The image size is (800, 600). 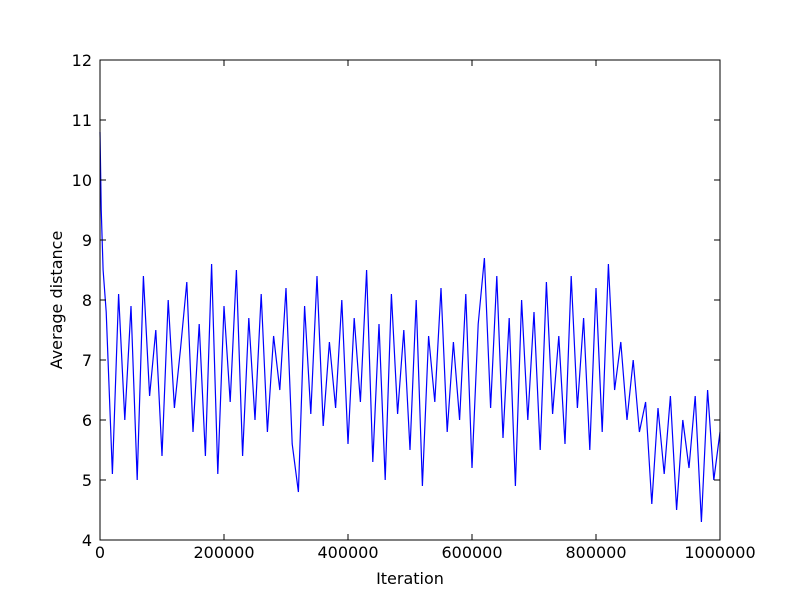 What do you see at coordinates (719, 552) in the screenshot?
I see `x-tick-label: 1000000` at bounding box center [719, 552].